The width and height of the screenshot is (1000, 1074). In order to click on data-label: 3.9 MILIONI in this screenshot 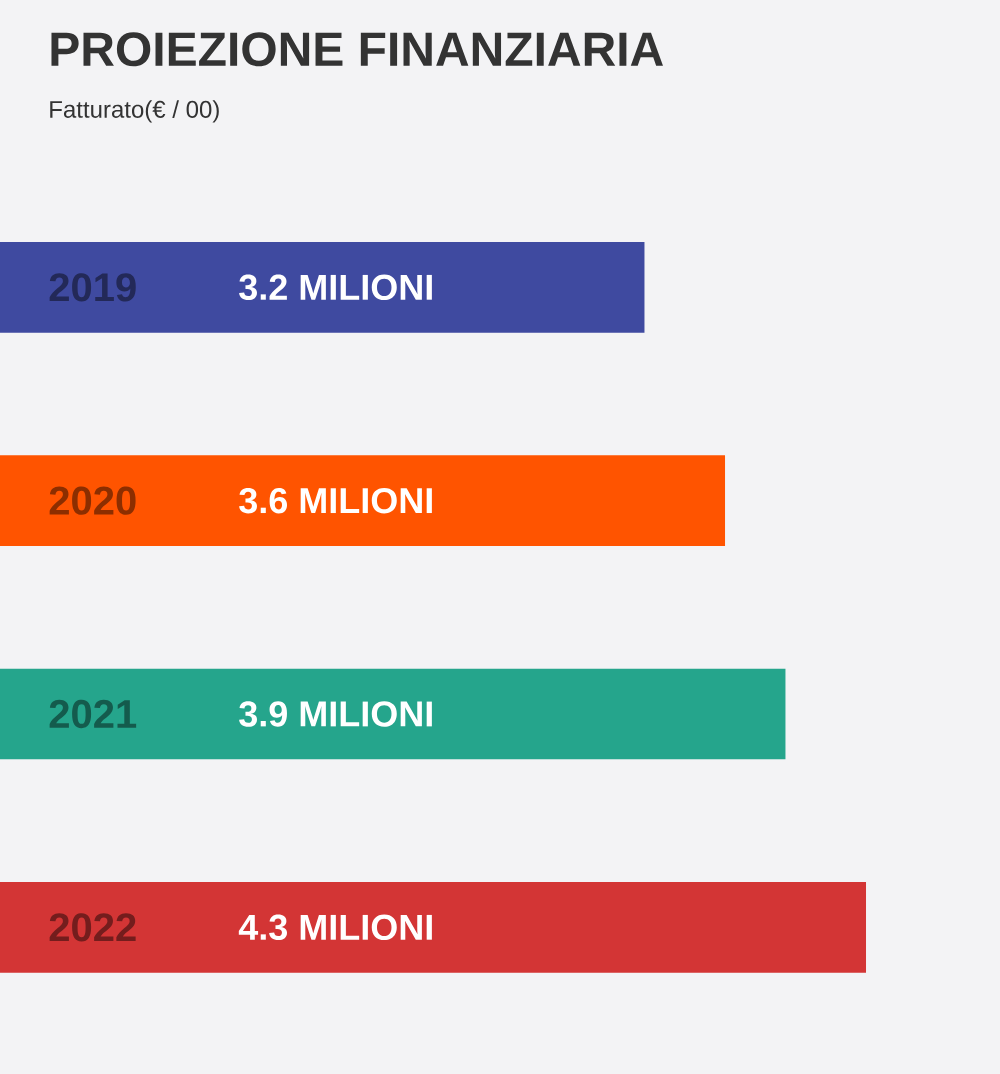, I will do `click(335, 714)`.